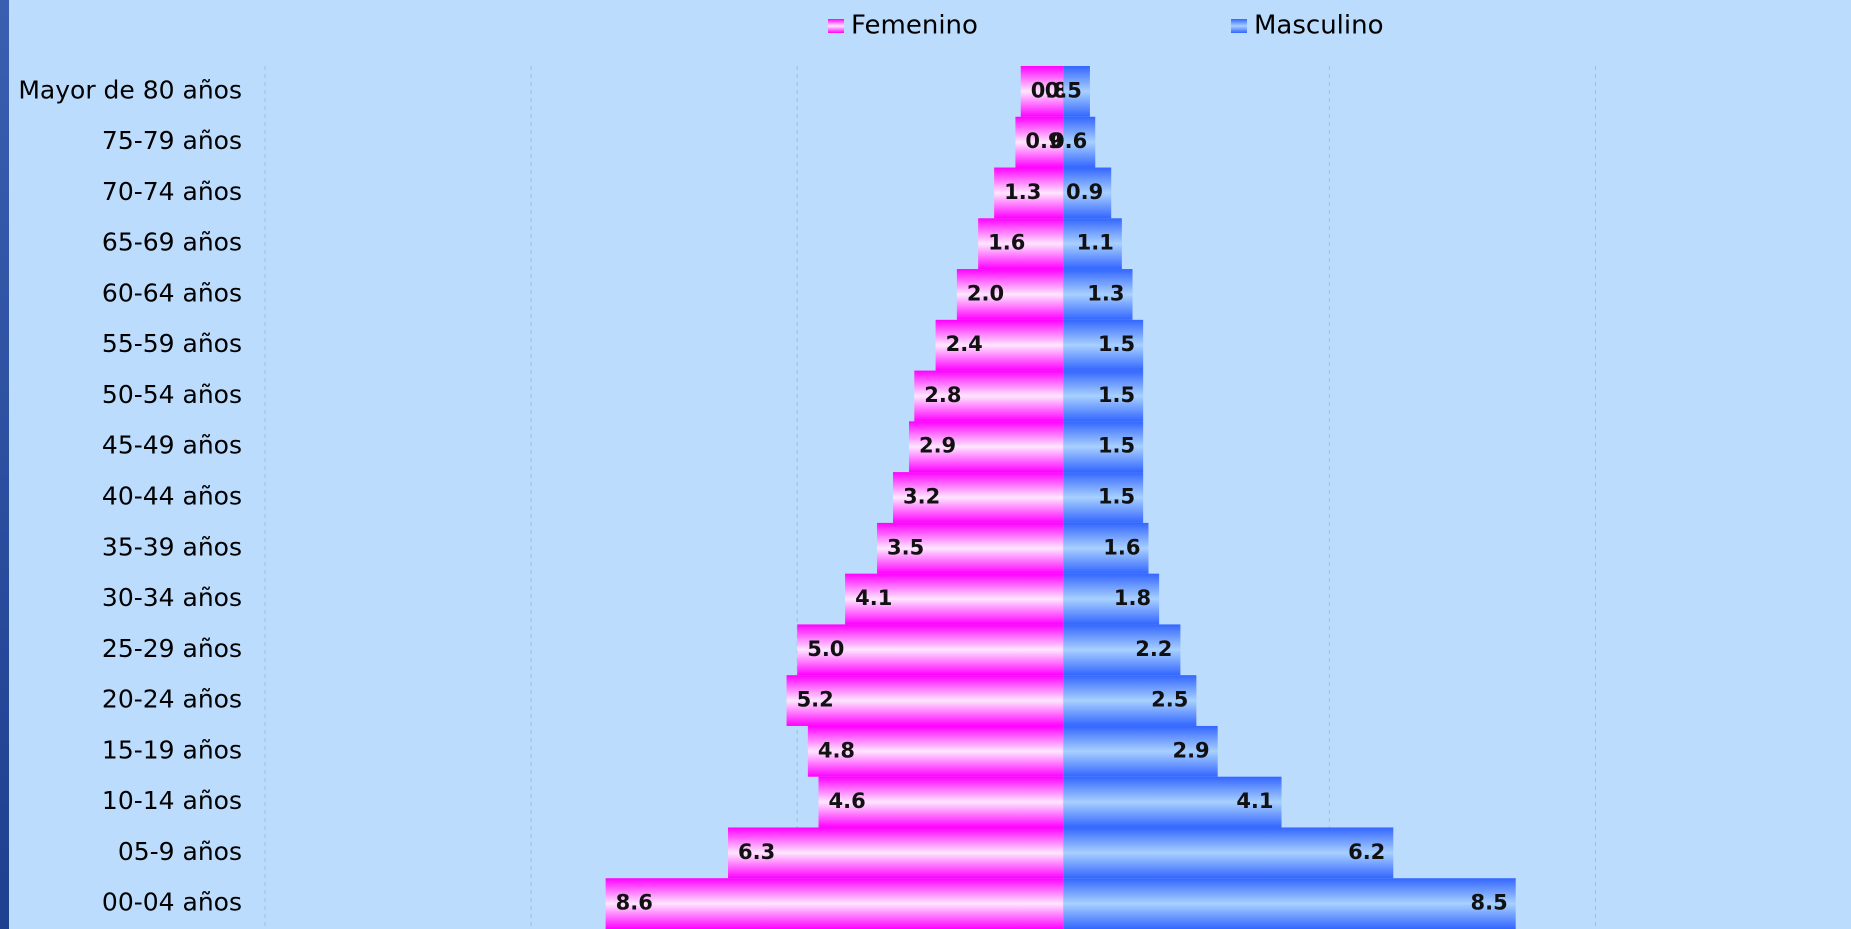 Image resolution: width=1851 pixels, height=929 pixels. What do you see at coordinates (1068, 141) in the screenshot?
I see `value-label: 0.6` at bounding box center [1068, 141].